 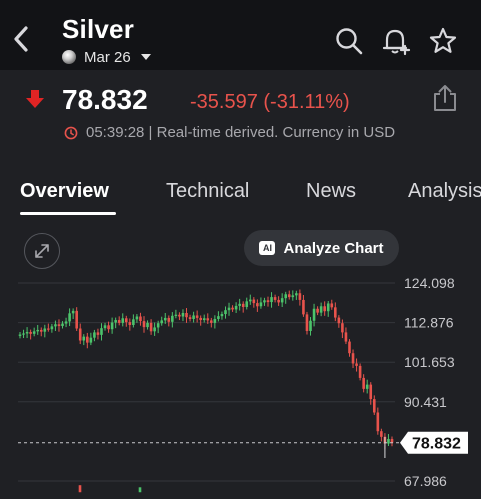 I want to click on tab-analysis: Analysis, so click(x=444, y=191).